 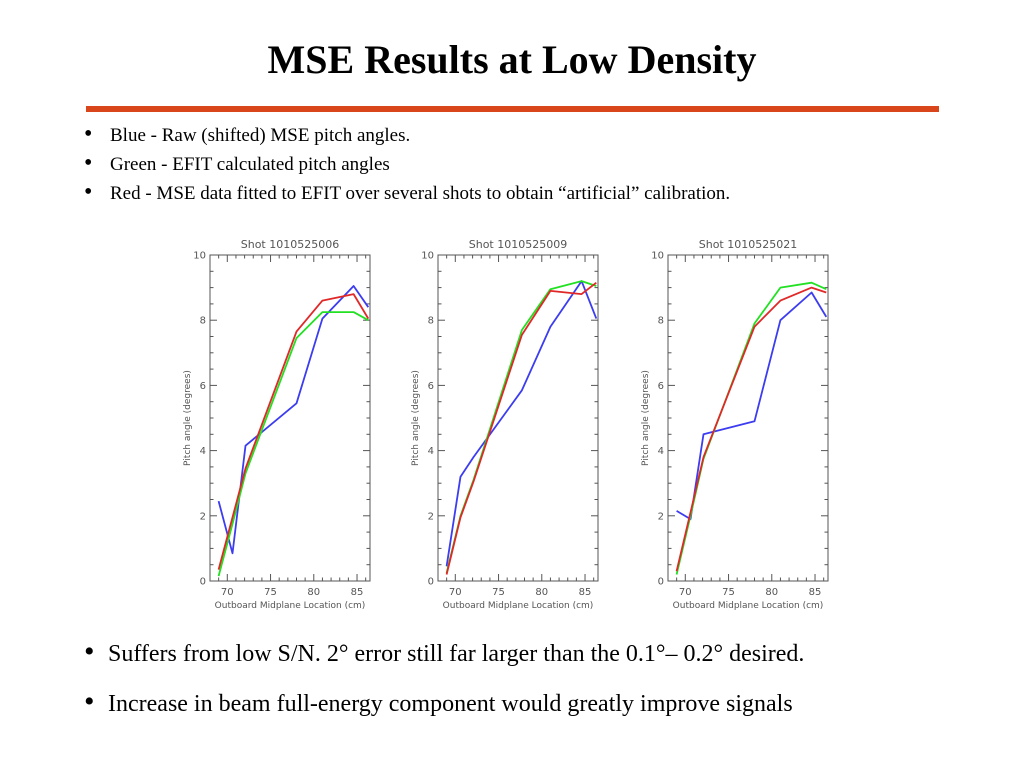 What do you see at coordinates (512, 59) in the screenshot?
I see `slide-title: MSE Results at Low Density` at bounding box center [512, 59].